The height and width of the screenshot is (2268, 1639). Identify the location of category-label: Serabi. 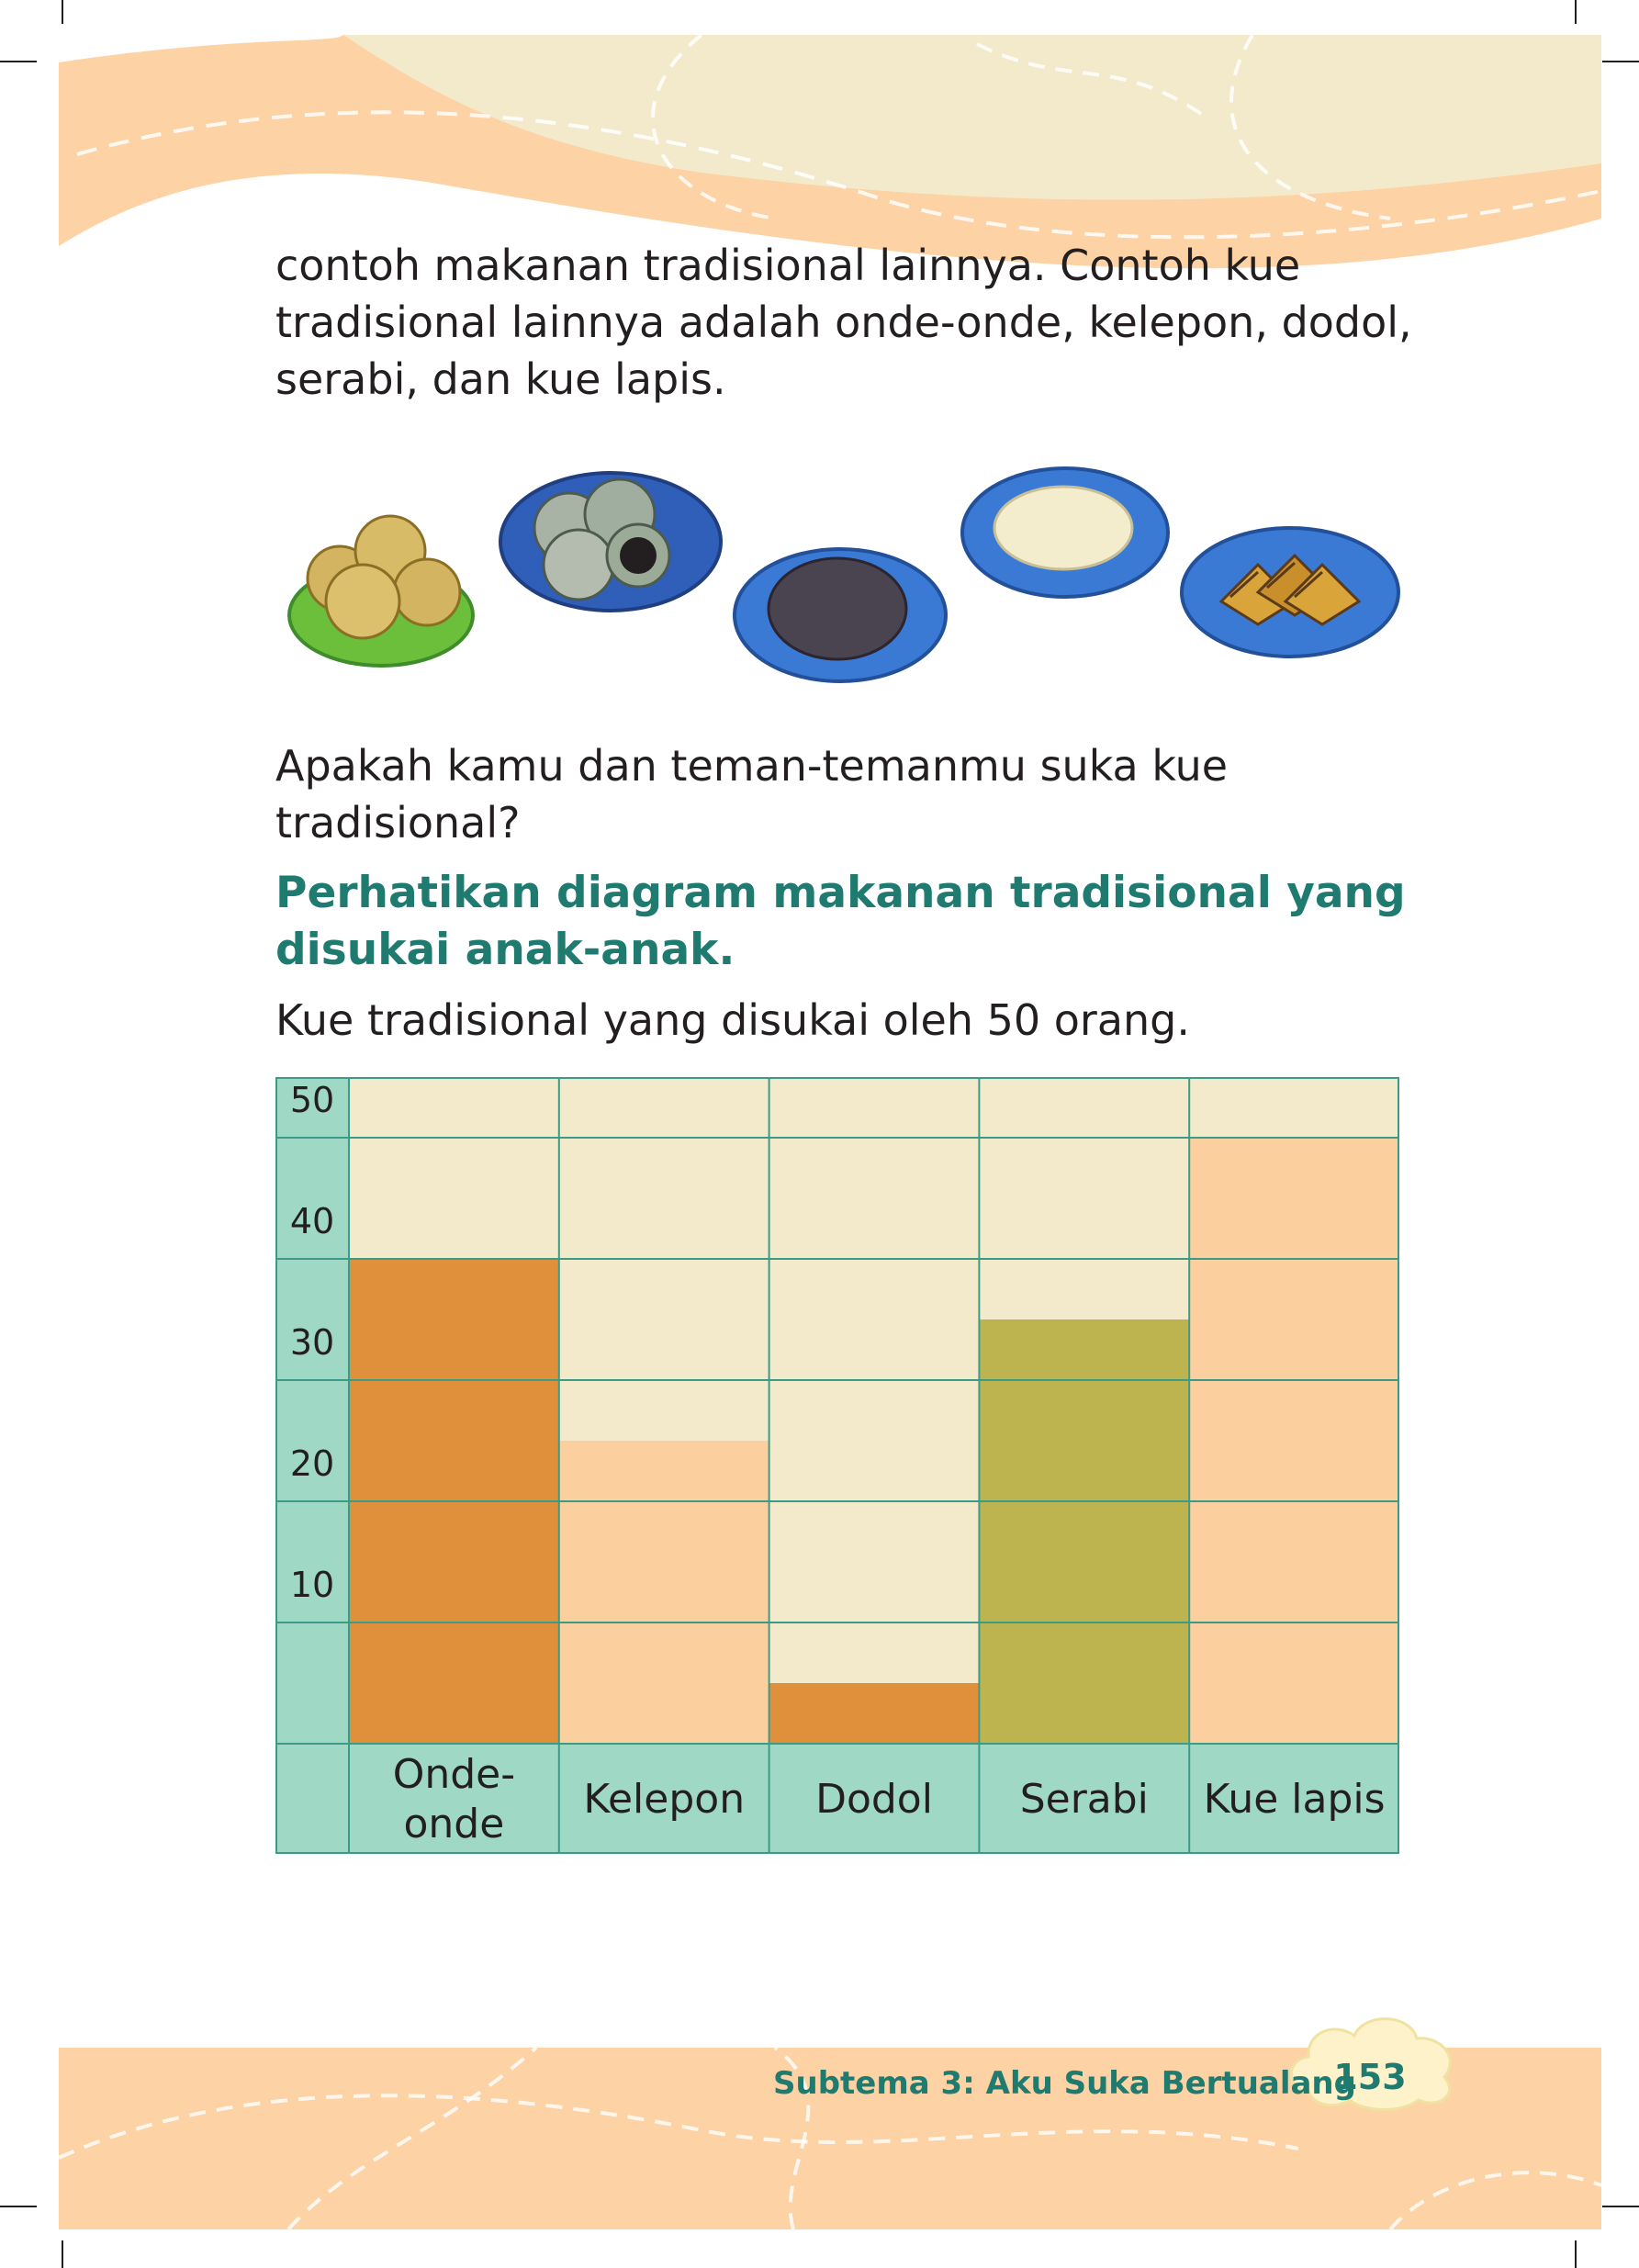
(1084, 1800).